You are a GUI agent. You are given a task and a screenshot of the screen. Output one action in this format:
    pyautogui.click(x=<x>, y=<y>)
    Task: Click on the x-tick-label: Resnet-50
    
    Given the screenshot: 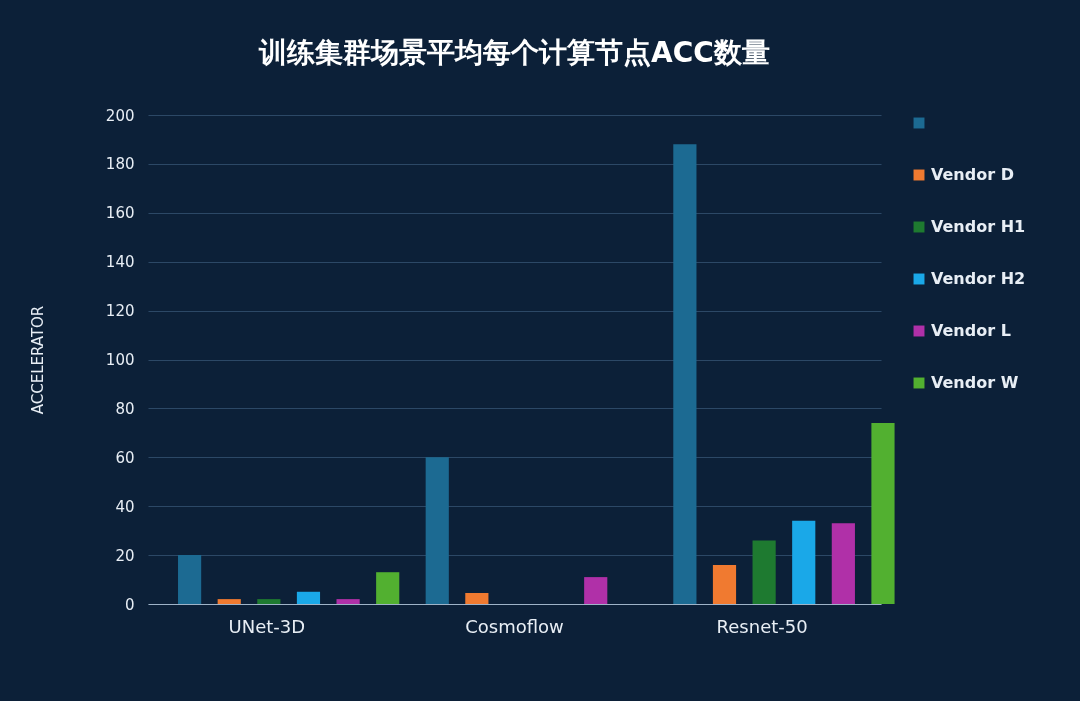 What is the action you would take?
    pyautogui.click(x=762, y=626)
    